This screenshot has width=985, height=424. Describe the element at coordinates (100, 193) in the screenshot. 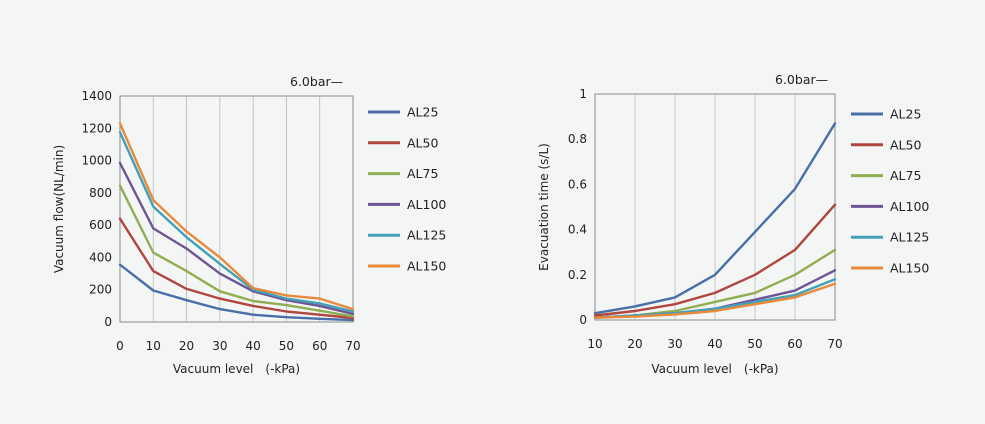

I see `y-tick-label: 800` at that location.